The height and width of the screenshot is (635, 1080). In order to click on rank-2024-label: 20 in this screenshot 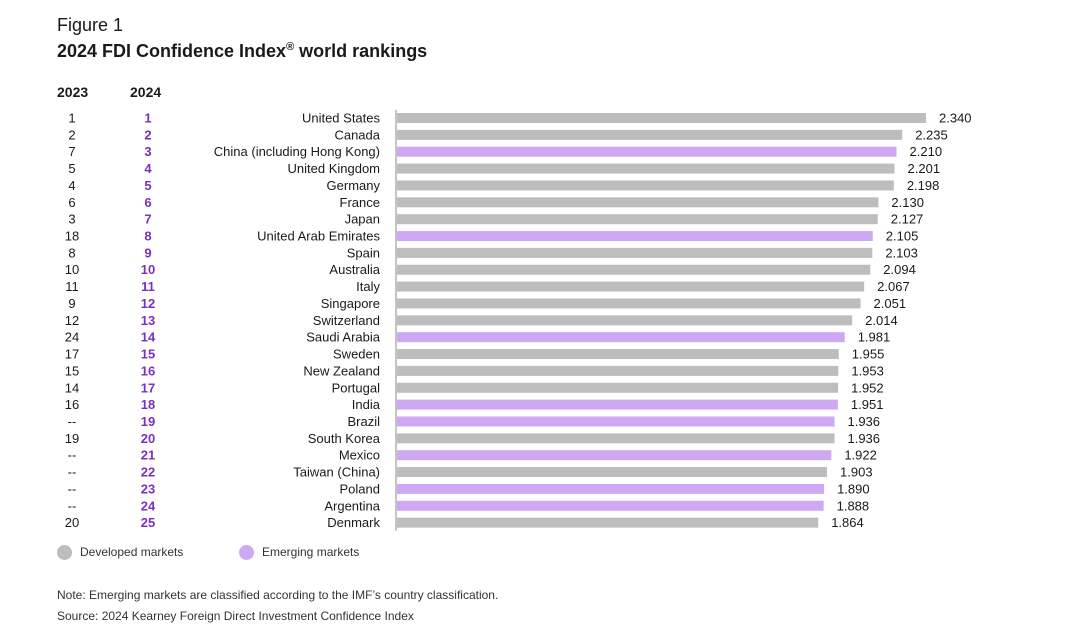, I will do `click(148, 438)`.